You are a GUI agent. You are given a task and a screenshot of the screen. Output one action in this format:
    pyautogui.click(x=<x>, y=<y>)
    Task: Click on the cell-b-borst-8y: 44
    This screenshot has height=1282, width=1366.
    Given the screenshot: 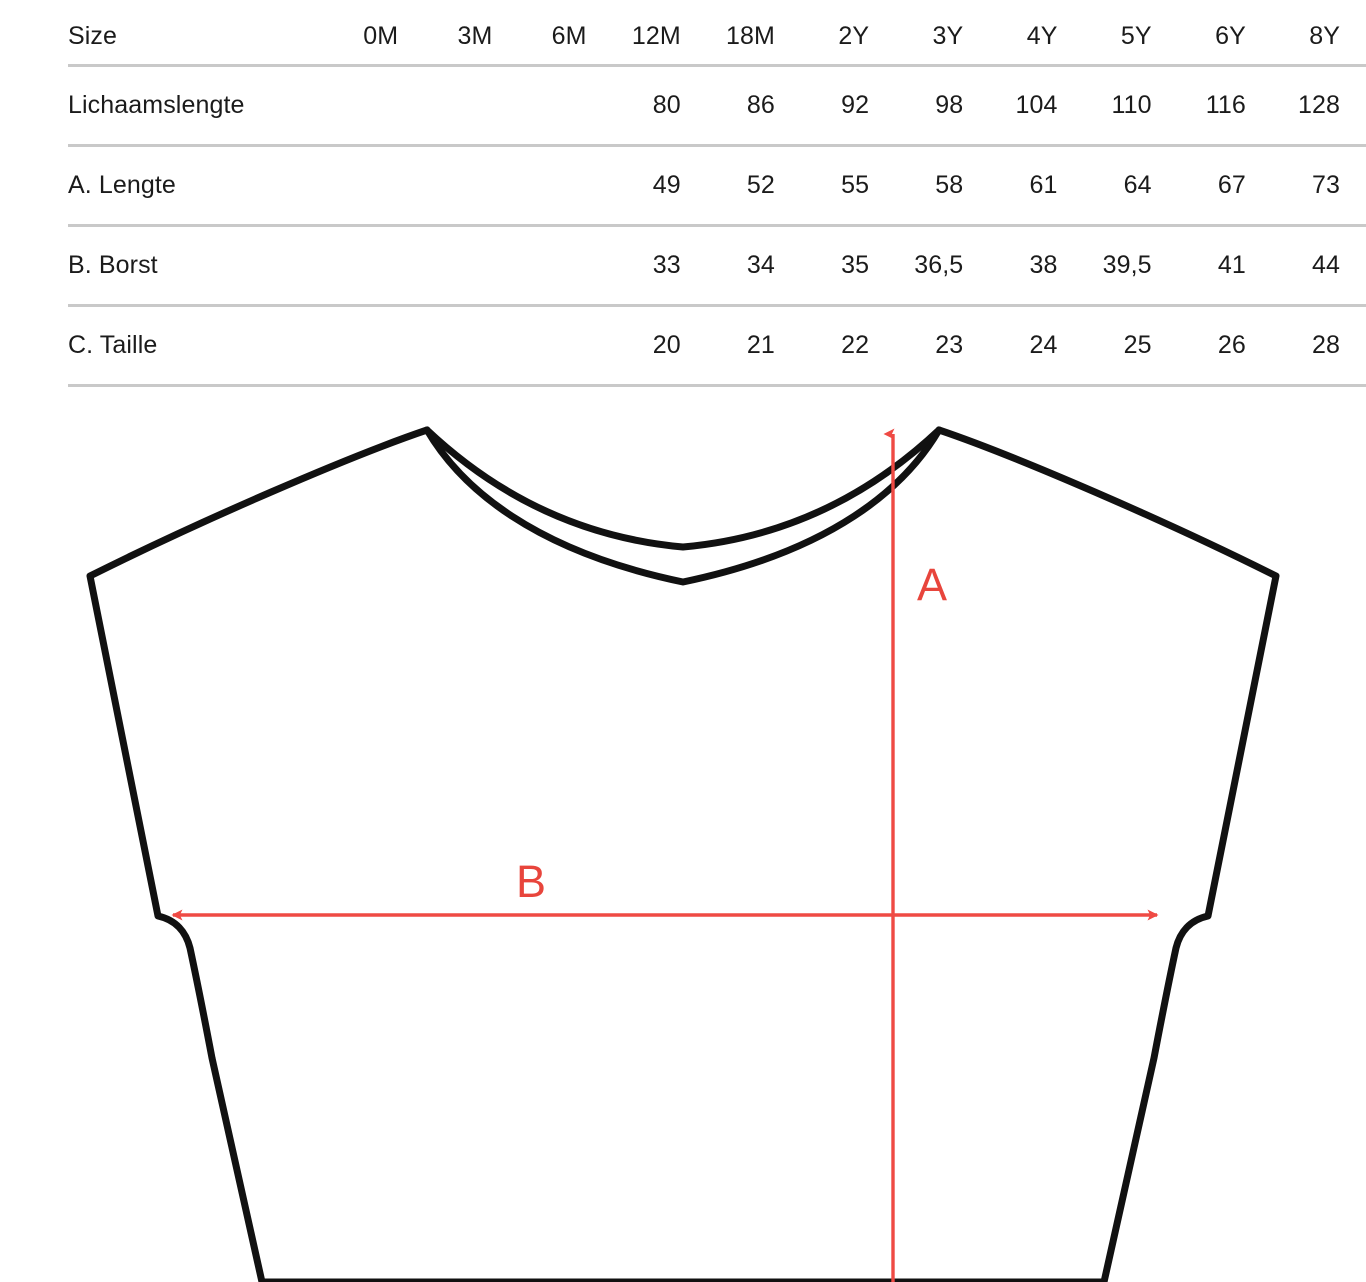 What is the action you would take?
    pyautogui.click(x=1326, y=265)
    